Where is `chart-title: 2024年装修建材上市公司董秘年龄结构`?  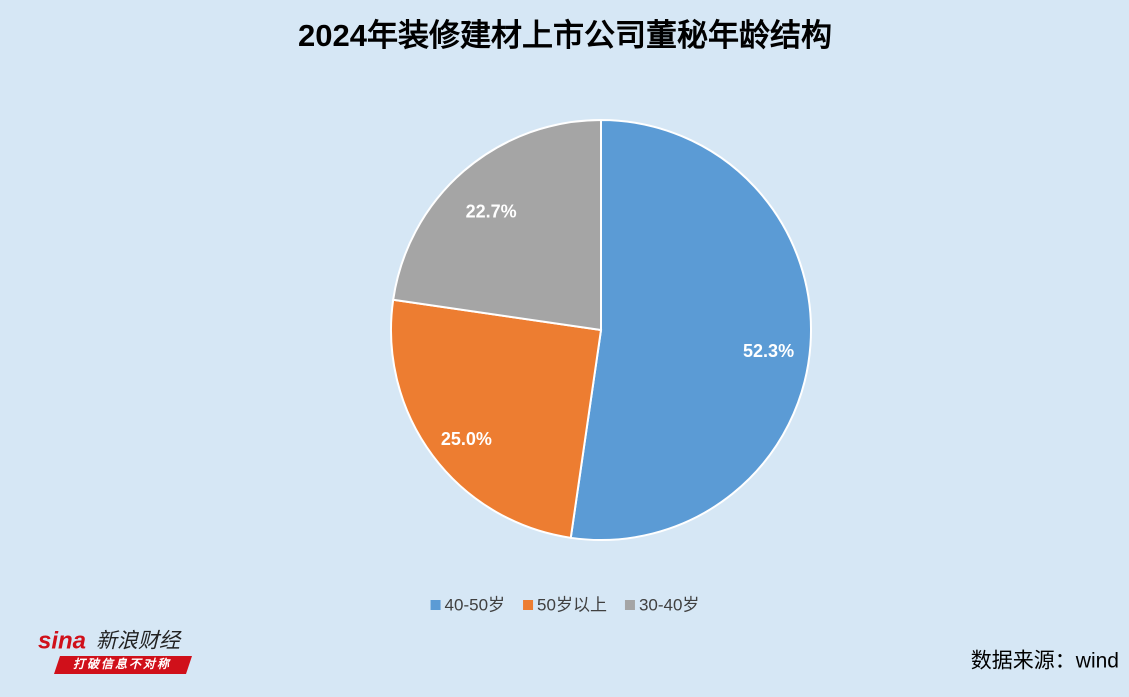 chart-title: 2024年装修建材上市公司董秘年龄结构 is located at coordinates (565, 35).